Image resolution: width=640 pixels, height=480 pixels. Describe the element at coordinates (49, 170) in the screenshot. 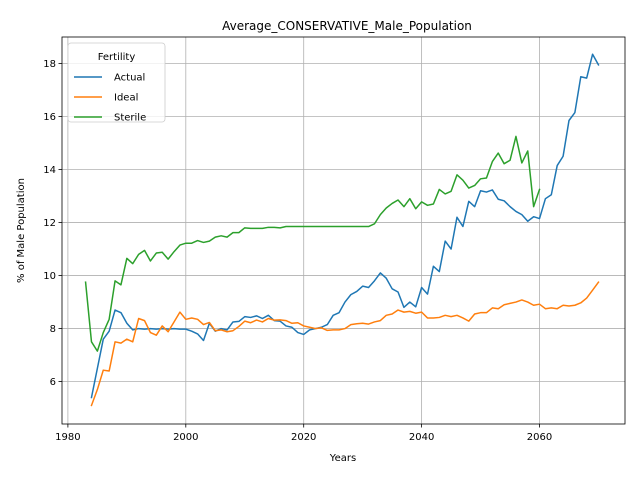

I see `y-tick-label: 14` at that location.